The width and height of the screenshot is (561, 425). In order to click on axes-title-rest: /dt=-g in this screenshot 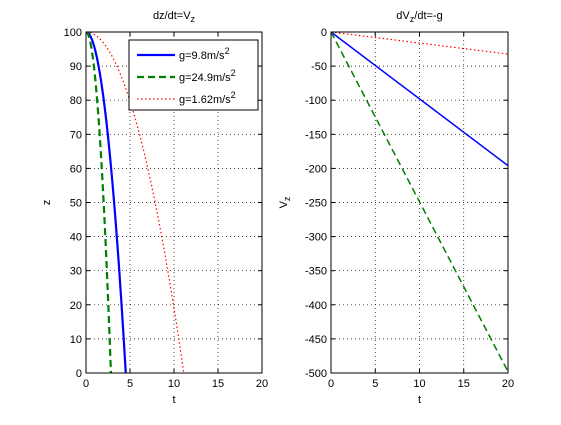, I will do `click(428, 16)`.